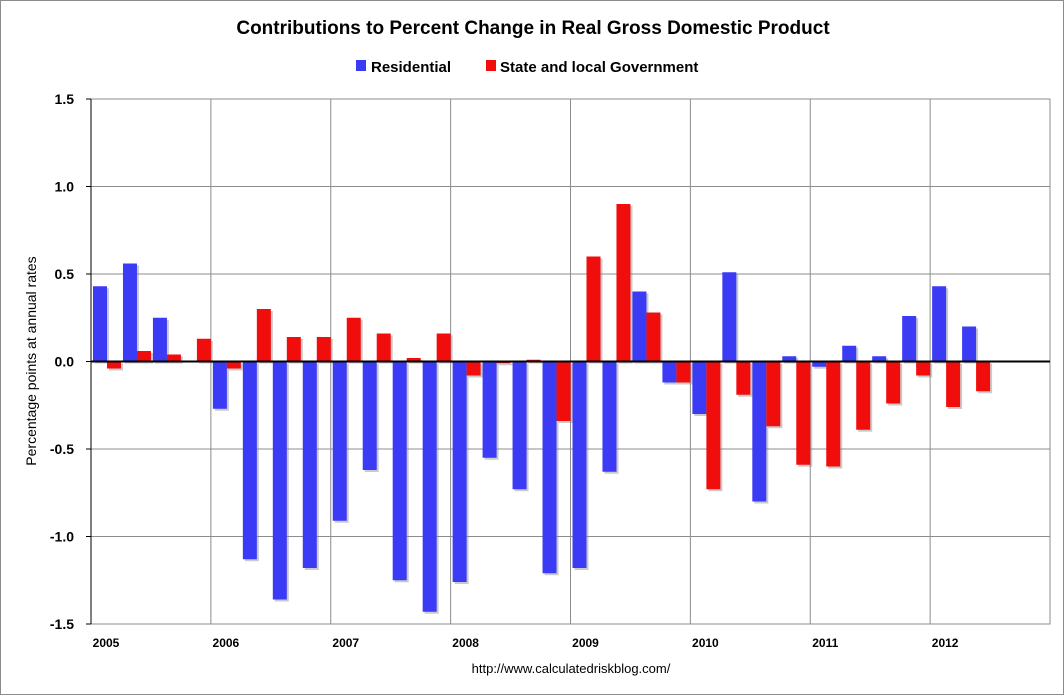  I want to click on x-tick-labels: 2005 2006 2007 2008 2009 2010 2011 2012, so click(526, 643).